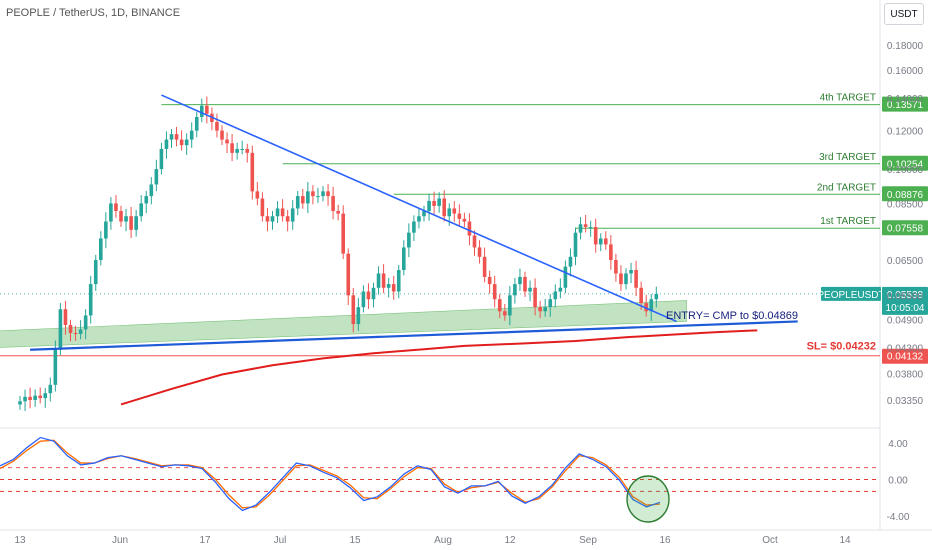 The image size is (932, 550). What do you see at coordinates (905, 204) in the screenshot?
I see `price-tick-label: 0.08500` at bounding box center [905, 204].